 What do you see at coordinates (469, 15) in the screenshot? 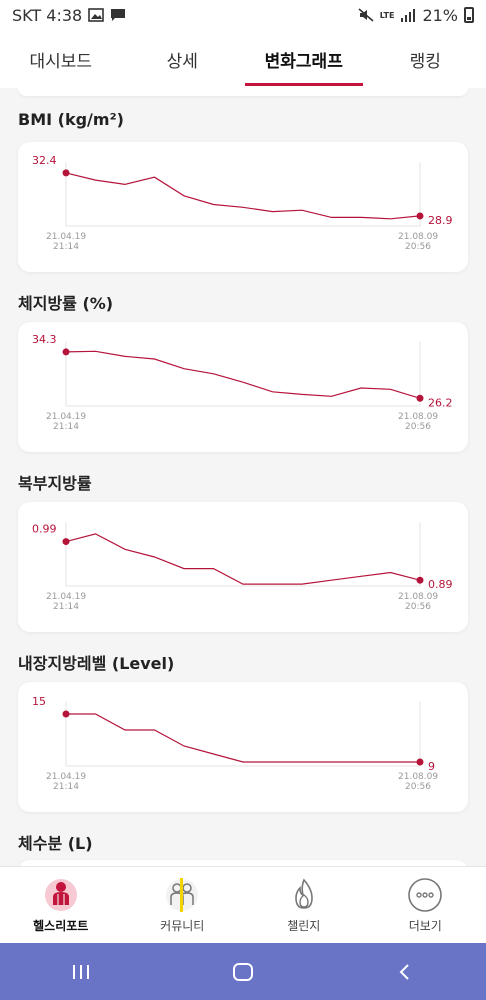
I see `battery-icon` at bounding box center [469, 15].